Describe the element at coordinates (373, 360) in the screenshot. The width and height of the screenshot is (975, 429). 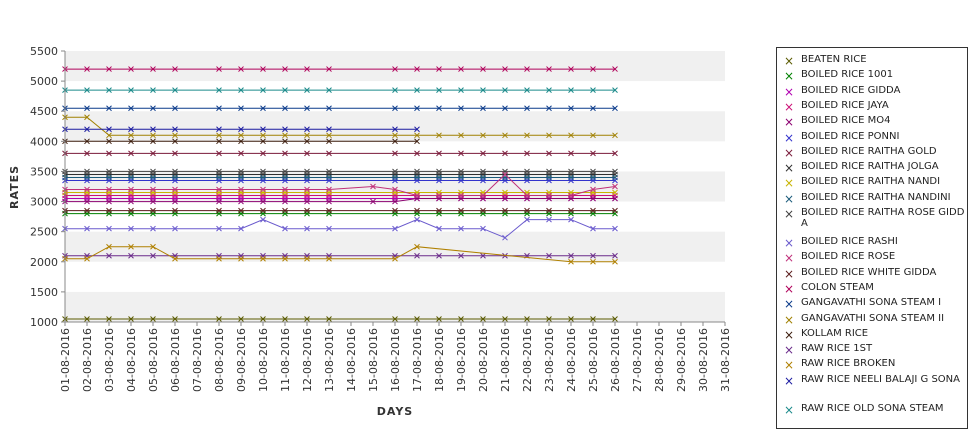
I see `x-tick-label: 15-08-2016` at that location.